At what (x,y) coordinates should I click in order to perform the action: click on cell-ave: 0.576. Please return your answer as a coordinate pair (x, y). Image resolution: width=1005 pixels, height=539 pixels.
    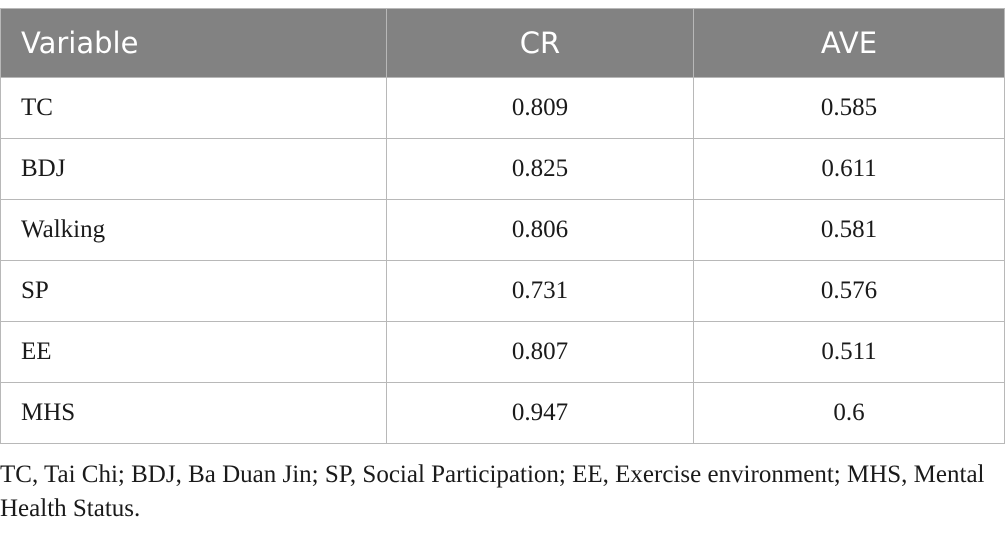
    Looking at the image, I should click on (849, 291).